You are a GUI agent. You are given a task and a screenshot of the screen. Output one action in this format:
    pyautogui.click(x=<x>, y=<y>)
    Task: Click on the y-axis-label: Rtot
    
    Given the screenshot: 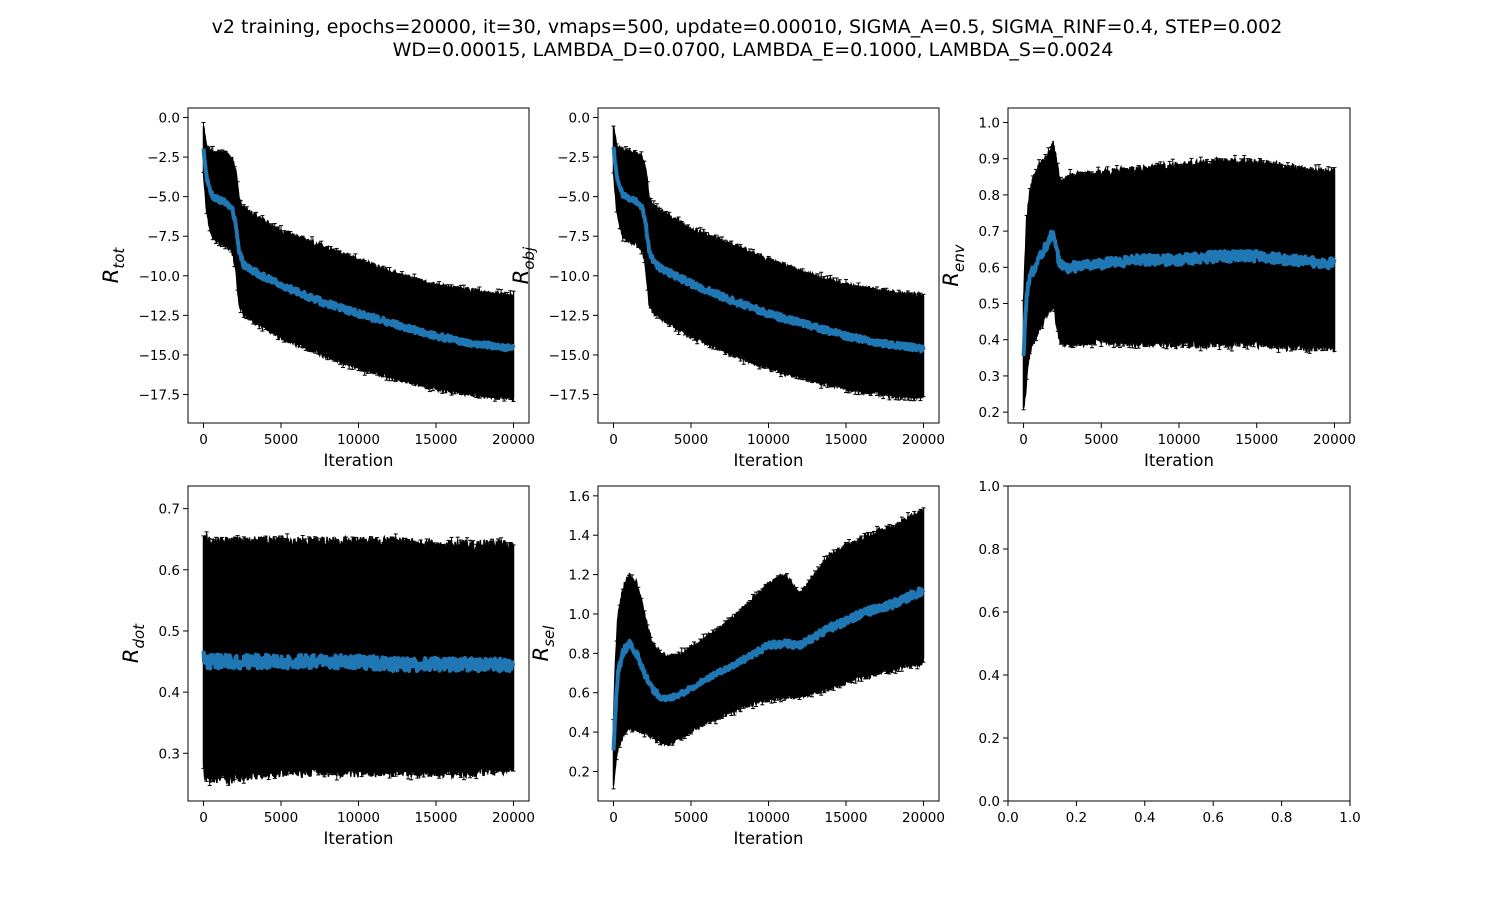 What is the action you would take?
    pyautogui.click(x=113, y=265)
    